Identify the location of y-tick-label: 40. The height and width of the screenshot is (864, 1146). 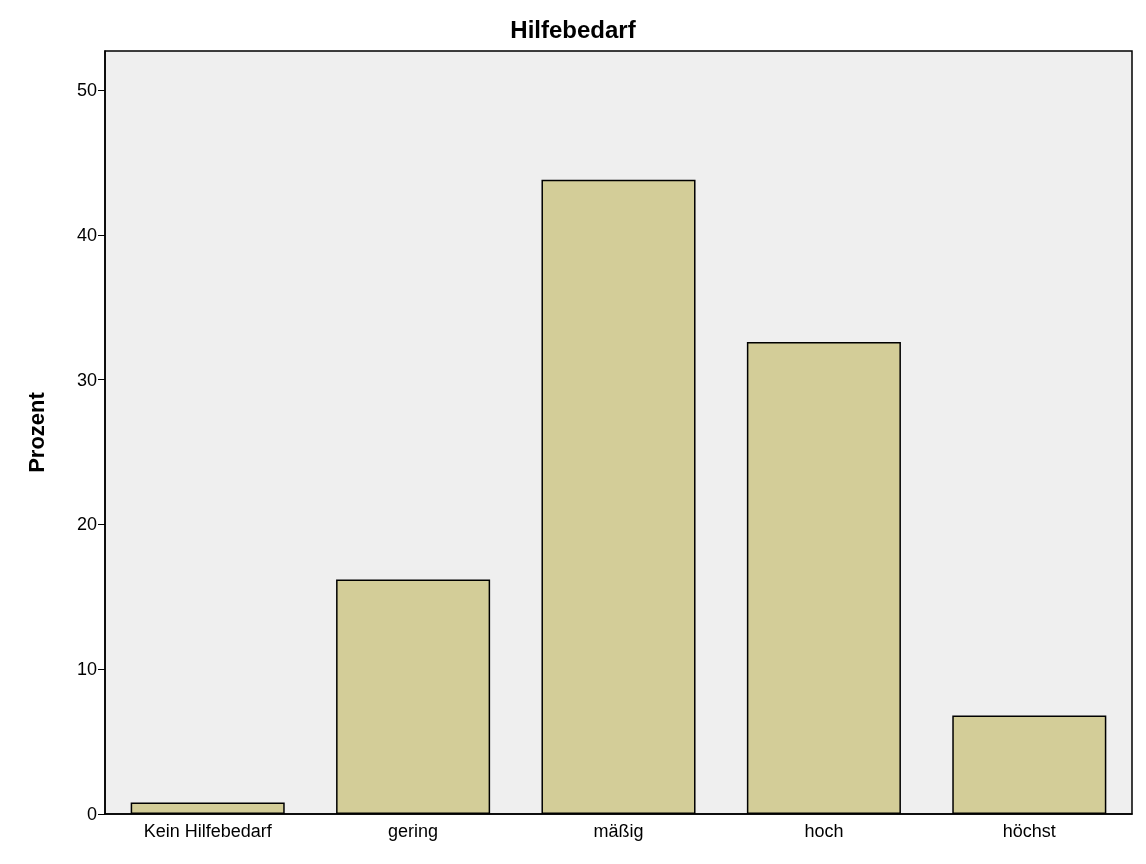
(86, 234).